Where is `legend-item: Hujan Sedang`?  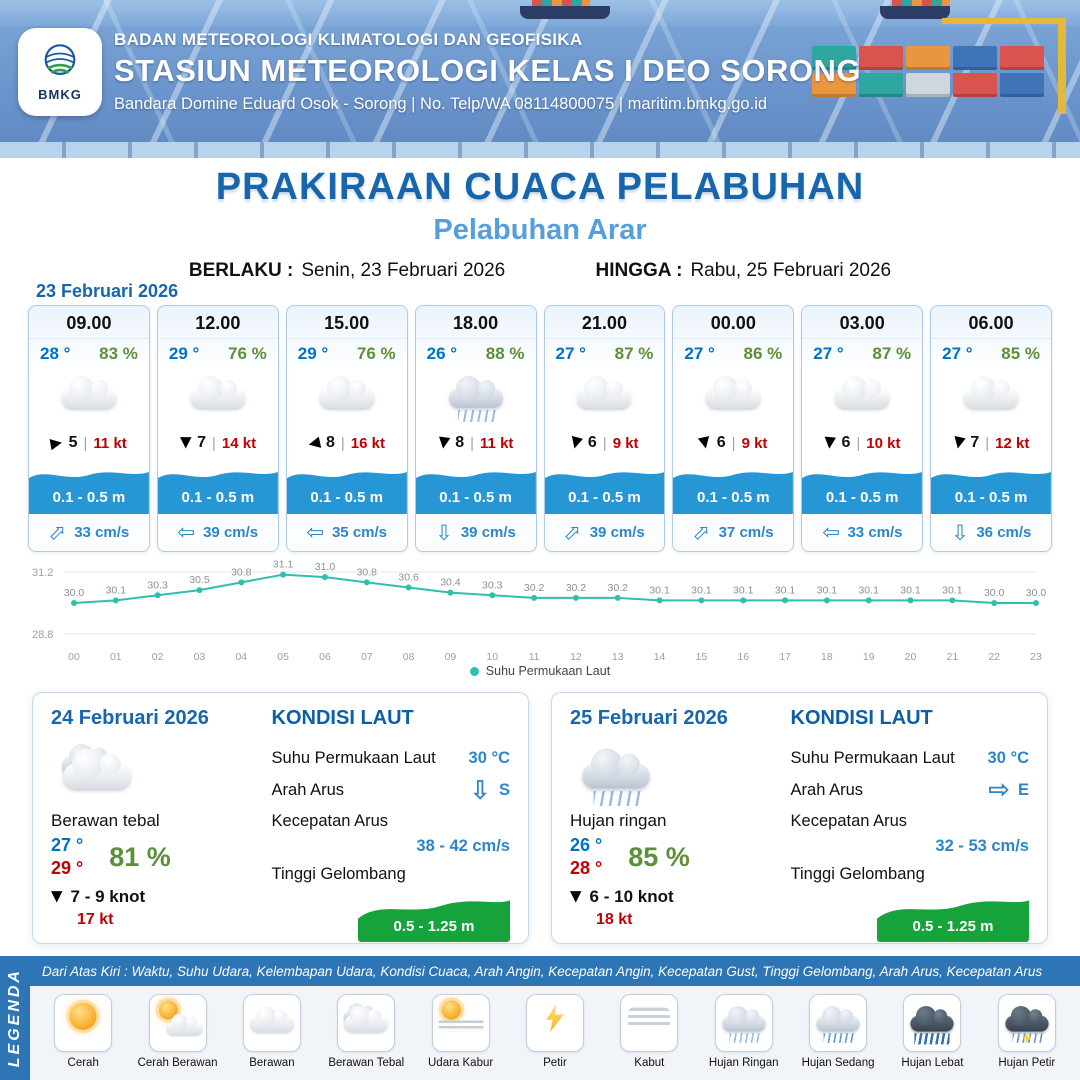 legend-item: Hujan Sedang is located at coordinates (838, 1031).